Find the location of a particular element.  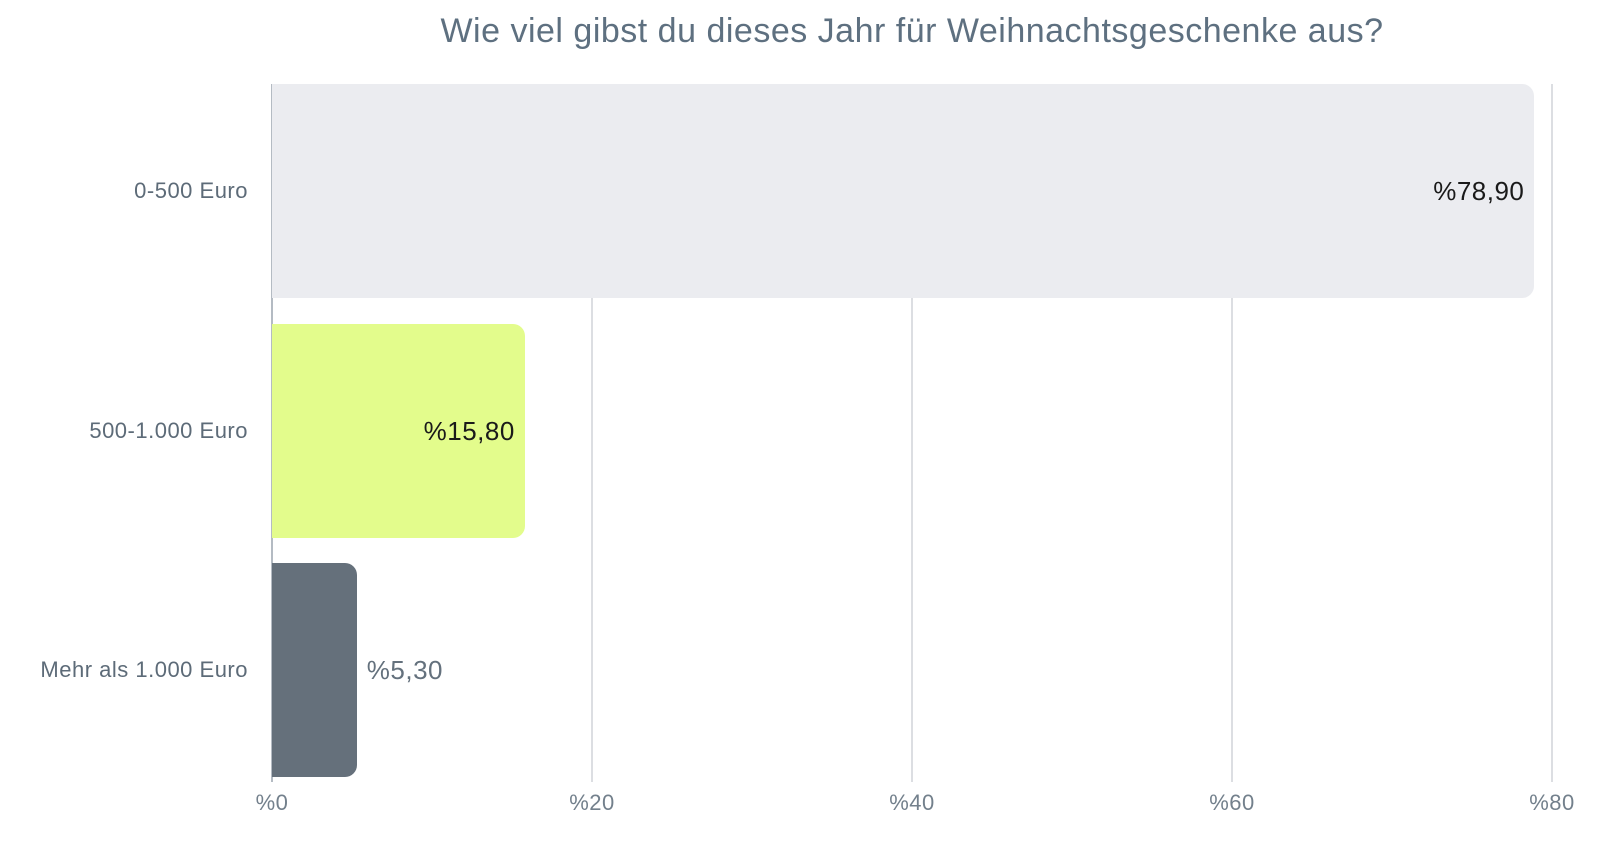

category-label-500-1000-euro: 500-1.000 Euro is located at coordinates (168, 430).